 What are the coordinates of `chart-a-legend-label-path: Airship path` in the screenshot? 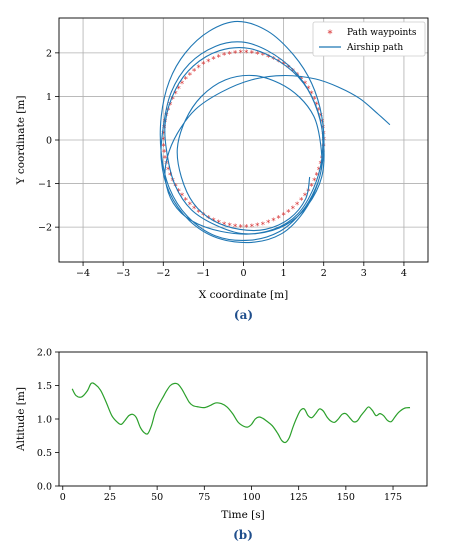 It's located at (374, 48).